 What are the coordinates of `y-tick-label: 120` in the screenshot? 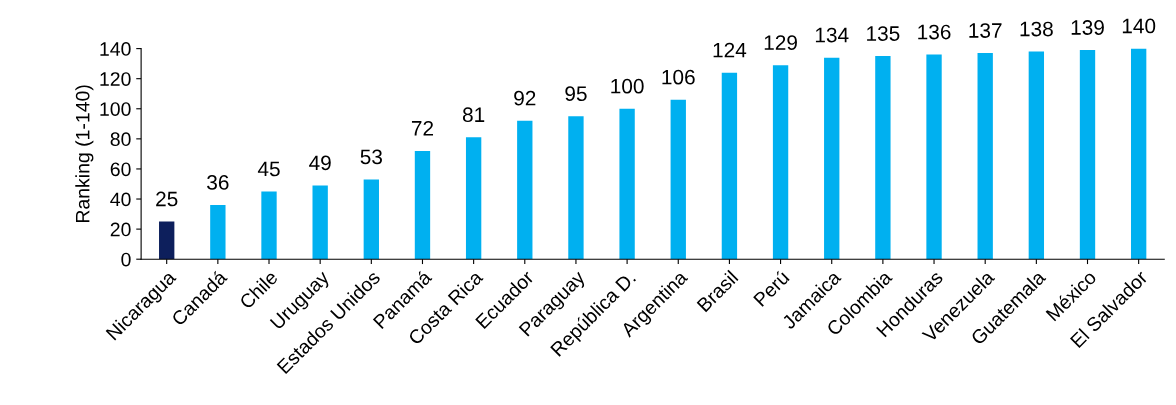 It's located at (115, 79).